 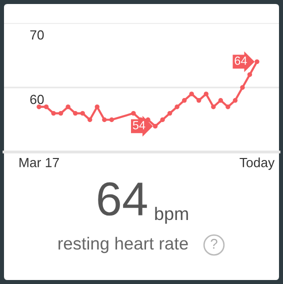 What do you see at coordinates (139, 125) in the screenshot?
I see `data-label: 54` at bounding box center [139, 125].